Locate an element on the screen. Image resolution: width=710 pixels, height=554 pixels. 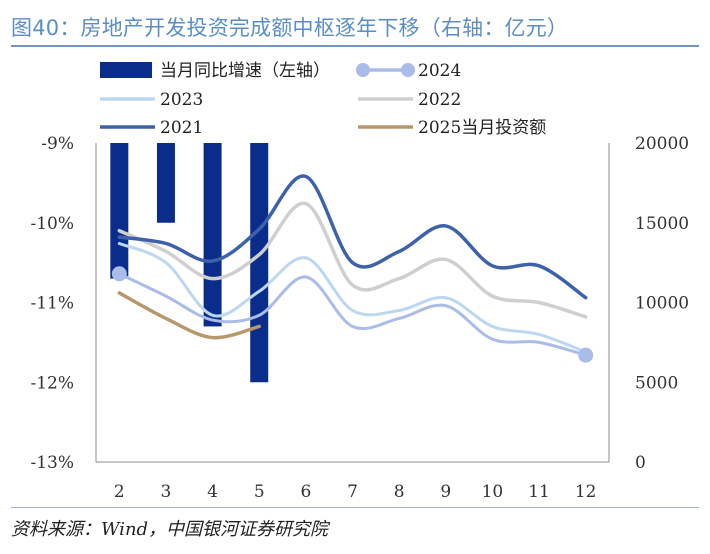
y-left-tick-label: -10% is located at coordinates (52, 224).